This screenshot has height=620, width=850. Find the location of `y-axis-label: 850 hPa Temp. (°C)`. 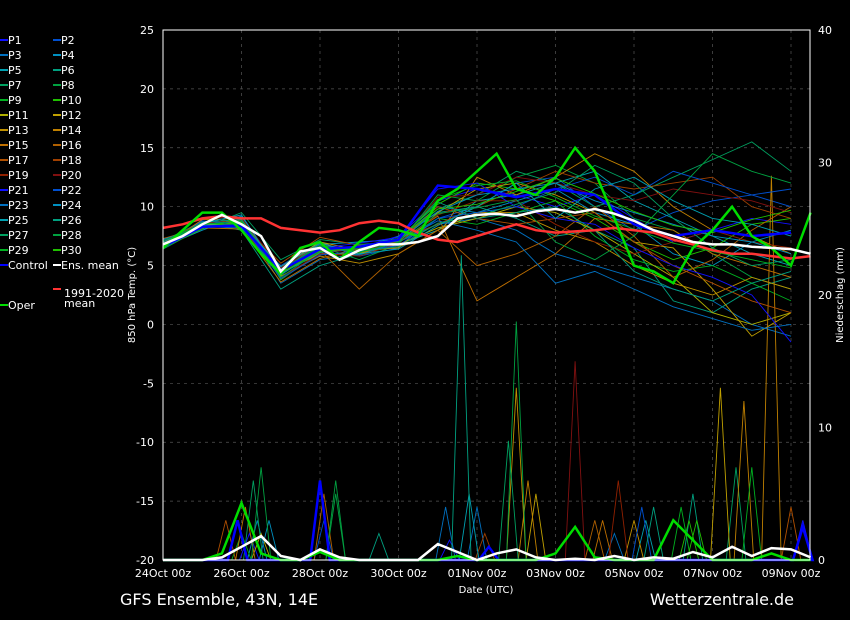

y-axis-label: 850 hPa Temp. (°C) is located at coordinates (132, 295).